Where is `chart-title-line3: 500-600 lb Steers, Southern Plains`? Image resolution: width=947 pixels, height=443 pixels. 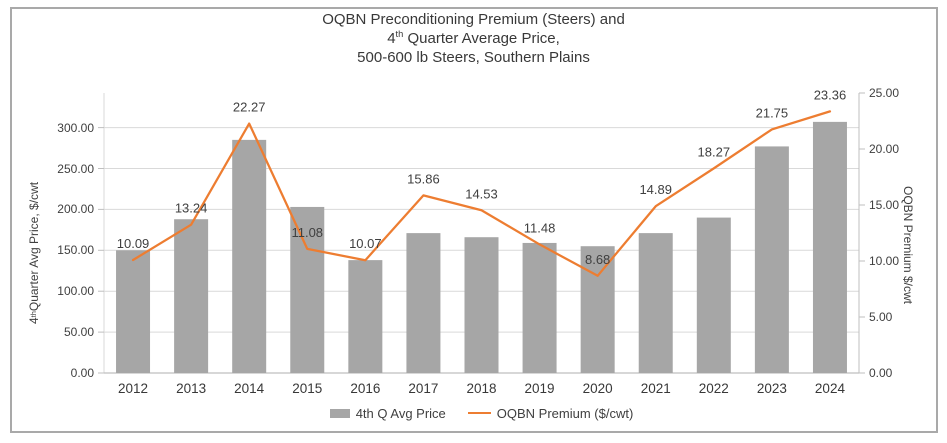
chart-title-line3: 500-600 lb Steers, Southern Plains is located at coordinates (473, 57).